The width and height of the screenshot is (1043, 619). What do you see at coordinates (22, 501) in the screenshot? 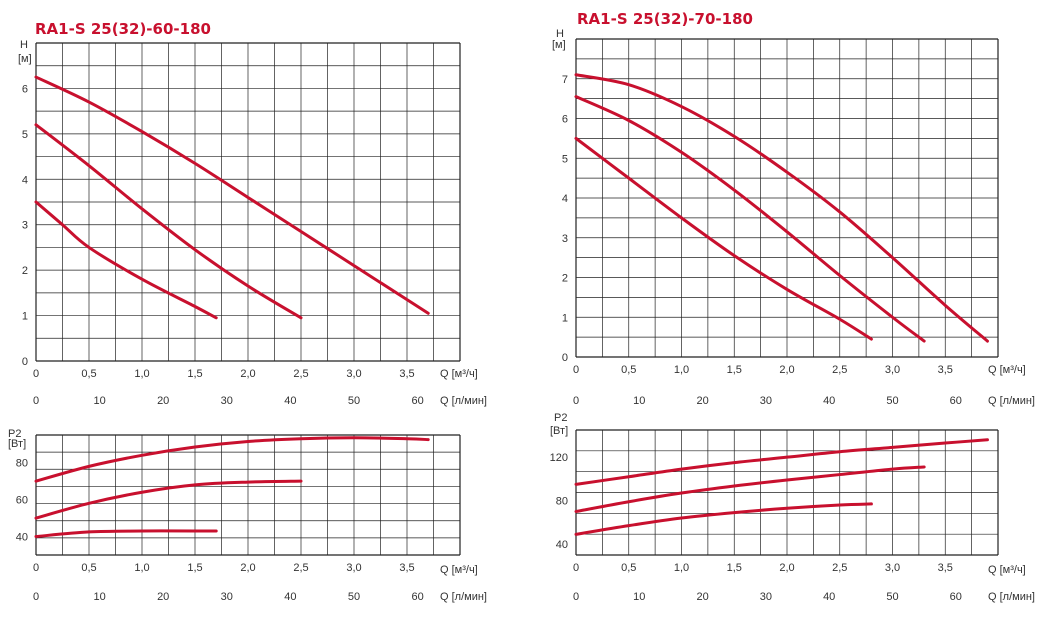
I see `y-tick-label: 60` at bounding box center [22, 501].